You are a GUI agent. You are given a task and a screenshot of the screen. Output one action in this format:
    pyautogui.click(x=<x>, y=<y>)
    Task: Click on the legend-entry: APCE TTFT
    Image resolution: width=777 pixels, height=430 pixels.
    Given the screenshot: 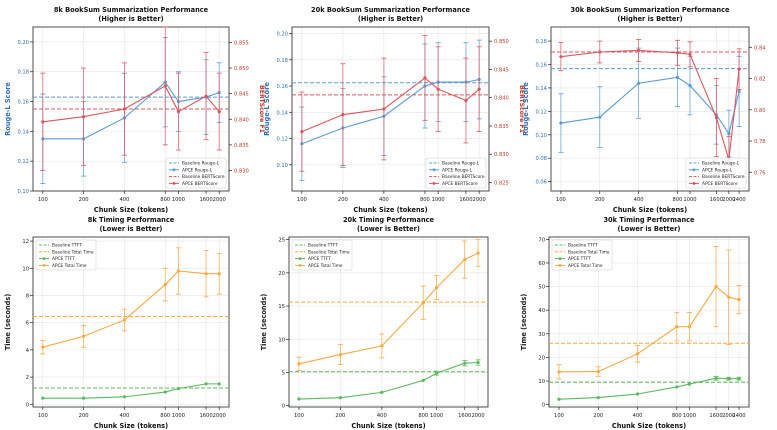 What is the action you would take?
    pyautogui.click(x=579, y=259)
    